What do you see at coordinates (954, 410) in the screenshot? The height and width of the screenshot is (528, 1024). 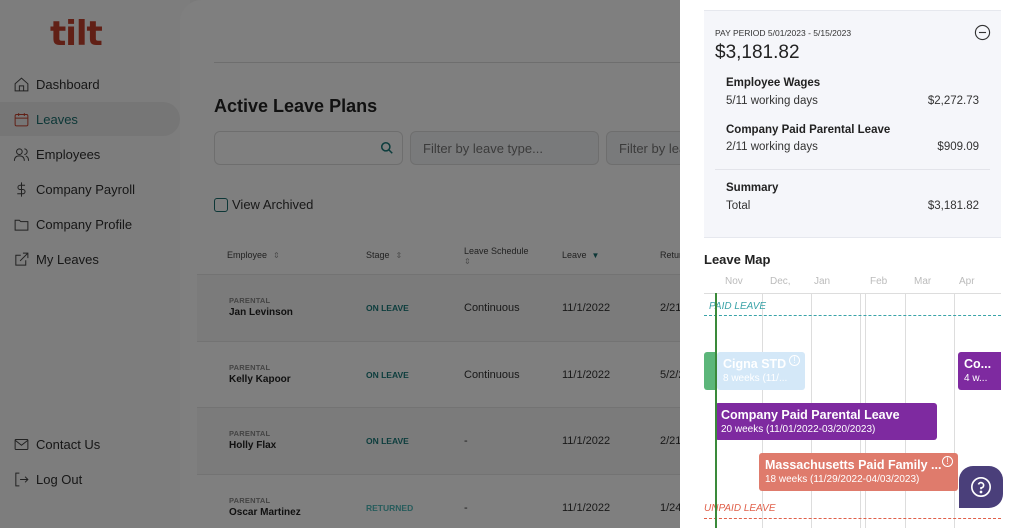 I see `grid-line` at bounding box center [954, 410].